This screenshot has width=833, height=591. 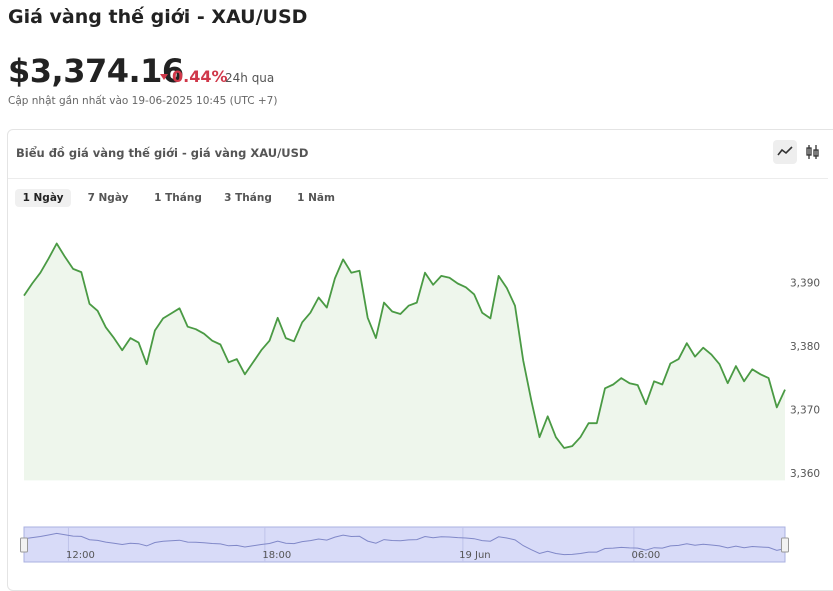 I want to click on tab: 7 Ngày, so click(x=108, y=198).